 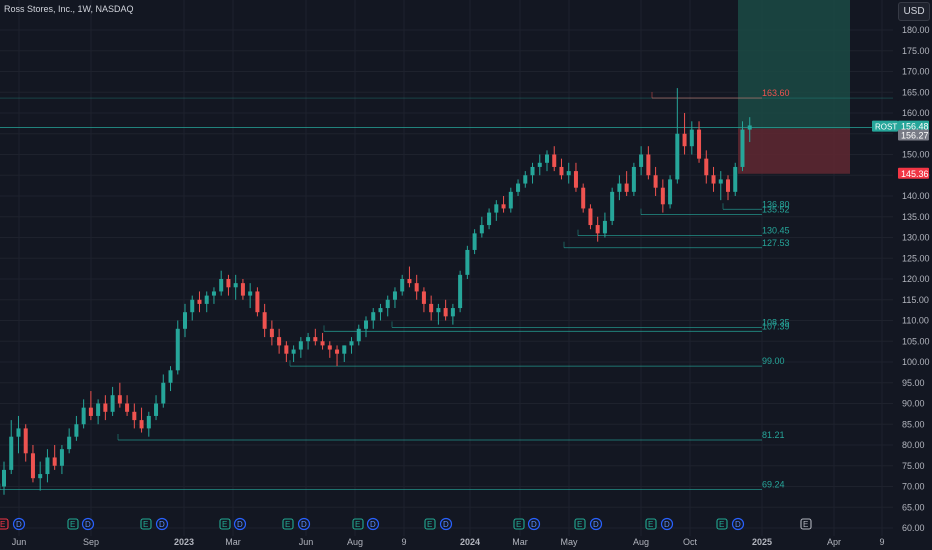 What do you see at coordinates (914, 11) in the screenshot?
I see `currency-button: USD` at bounding box center [914, 11].